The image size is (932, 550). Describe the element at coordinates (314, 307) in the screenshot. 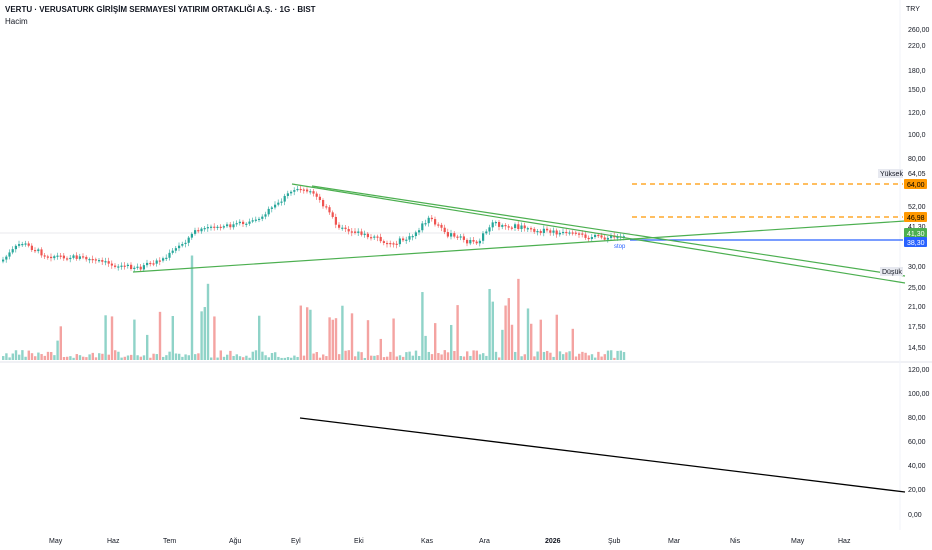

I see `volume-bars` at that location.